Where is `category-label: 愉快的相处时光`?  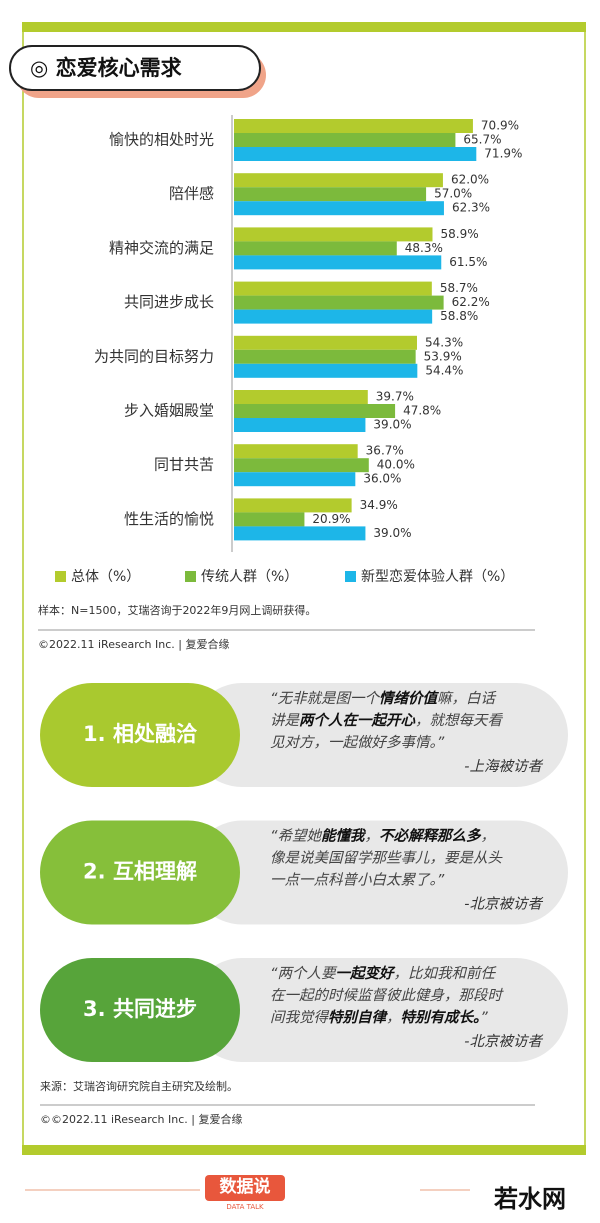
category-label: 愉快的相处时光 is located at coordinates (161, 140).